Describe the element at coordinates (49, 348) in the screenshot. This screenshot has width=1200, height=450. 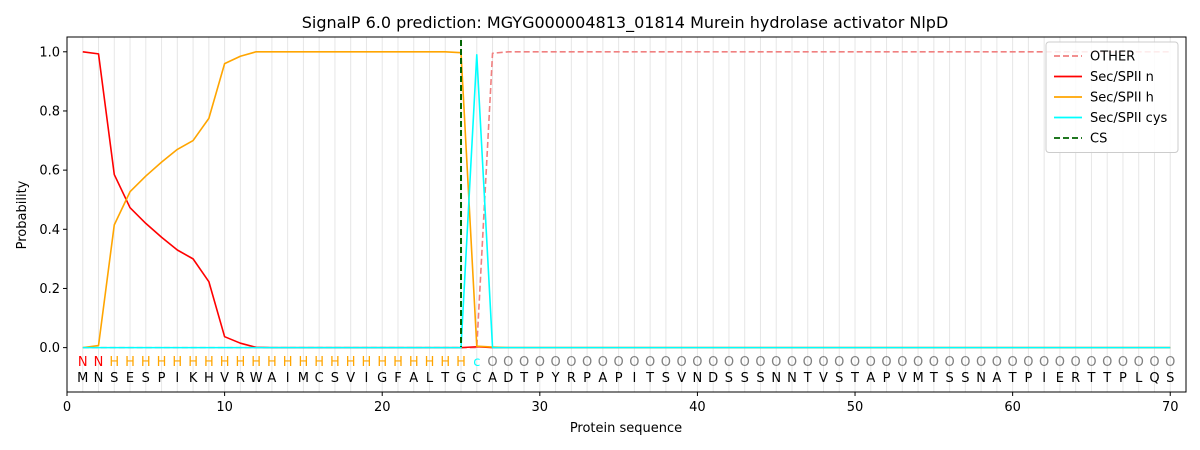
I see `y-tick-label: 0.0` at that location.